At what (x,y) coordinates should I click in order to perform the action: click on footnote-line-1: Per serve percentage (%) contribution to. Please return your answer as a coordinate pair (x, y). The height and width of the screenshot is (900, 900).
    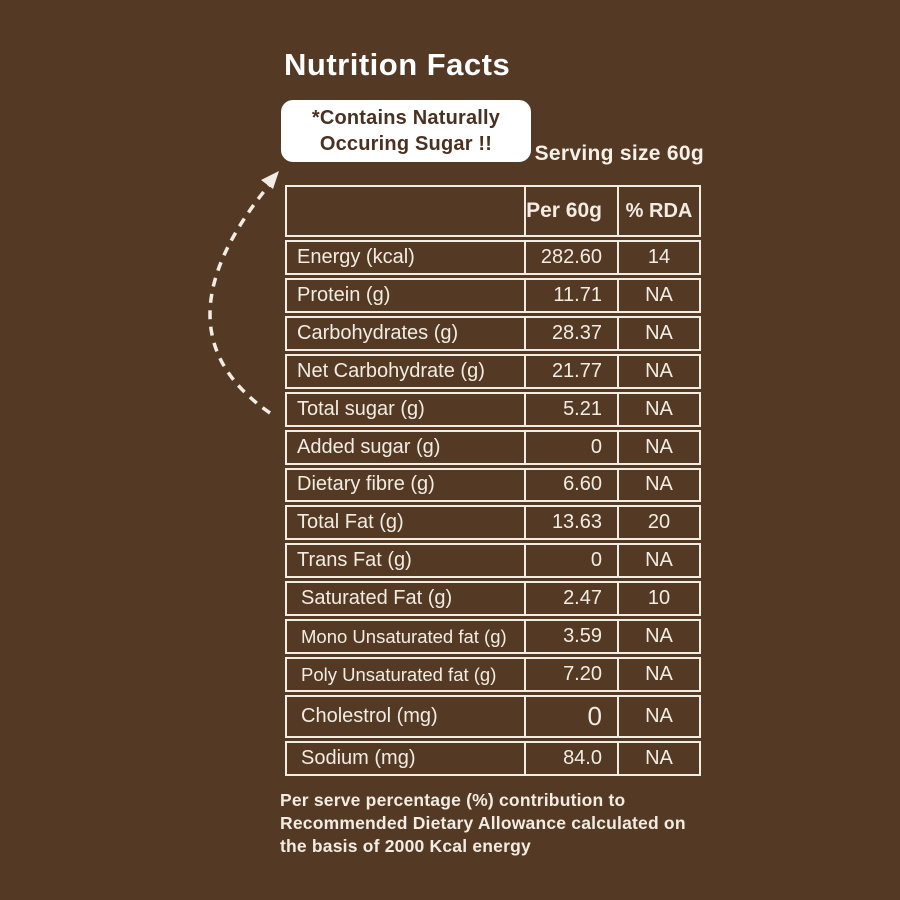
    Looking at the image, I should click on (453, 800).